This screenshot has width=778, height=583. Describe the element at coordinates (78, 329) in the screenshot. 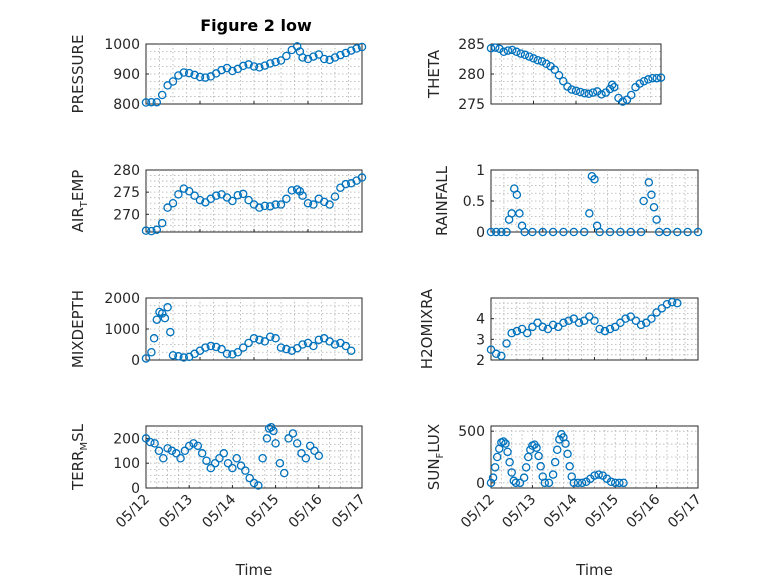

I see `mixdepth-ylabel: MIXDEPTH` at that location.